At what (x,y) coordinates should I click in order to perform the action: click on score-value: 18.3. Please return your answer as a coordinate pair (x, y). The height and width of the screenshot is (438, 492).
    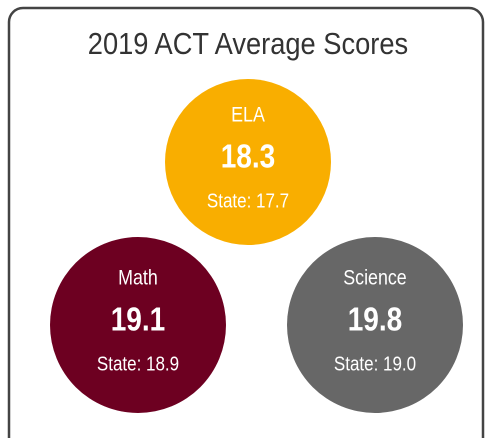
    Looking at the image, I should click on (248, 157).